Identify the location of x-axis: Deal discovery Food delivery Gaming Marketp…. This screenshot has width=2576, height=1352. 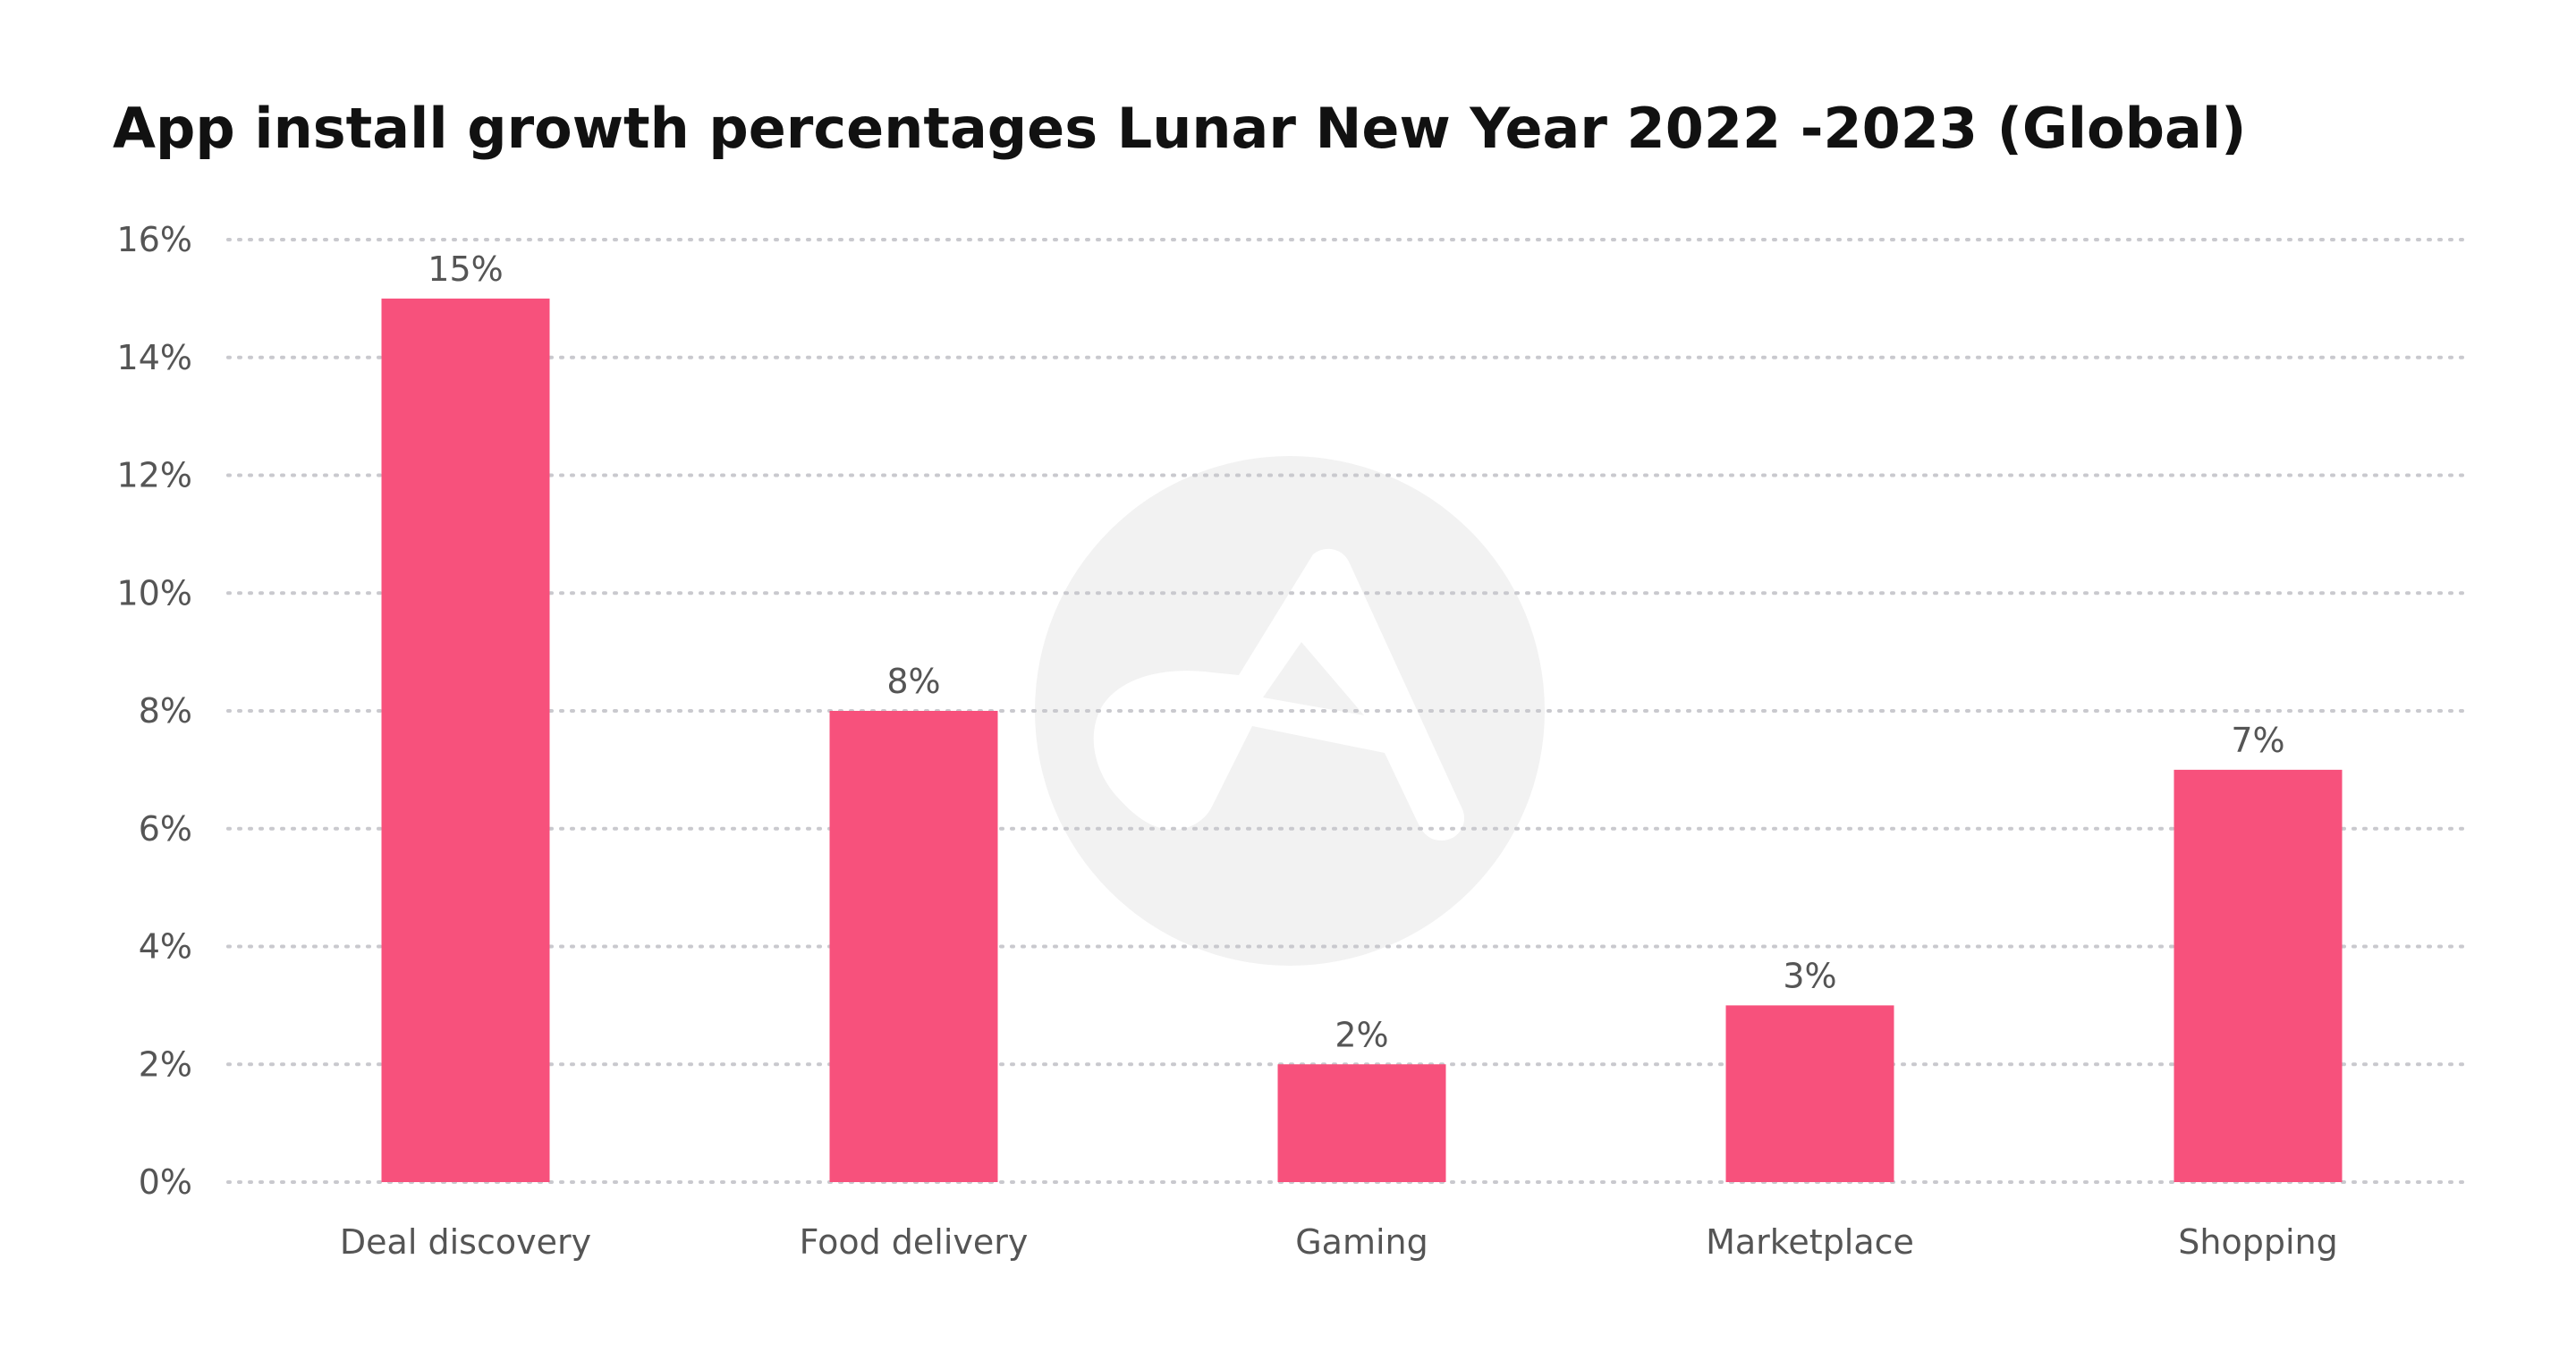
(1339, 1242).